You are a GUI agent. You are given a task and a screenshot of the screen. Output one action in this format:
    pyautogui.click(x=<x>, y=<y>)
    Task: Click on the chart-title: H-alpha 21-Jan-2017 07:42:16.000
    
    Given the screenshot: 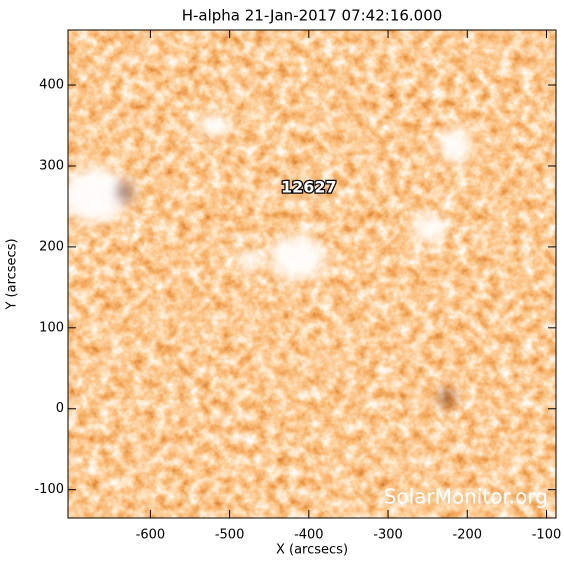 What is the action you would take?
    pyautogui.click(x=312, y=16)
    